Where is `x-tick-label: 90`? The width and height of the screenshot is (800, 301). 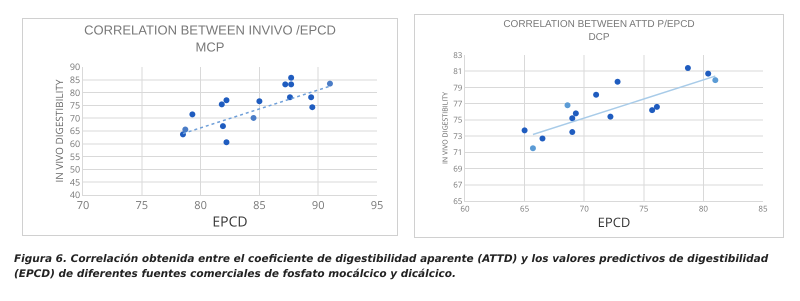
x-tick-label: 90 is located at coordinates (318, 206).